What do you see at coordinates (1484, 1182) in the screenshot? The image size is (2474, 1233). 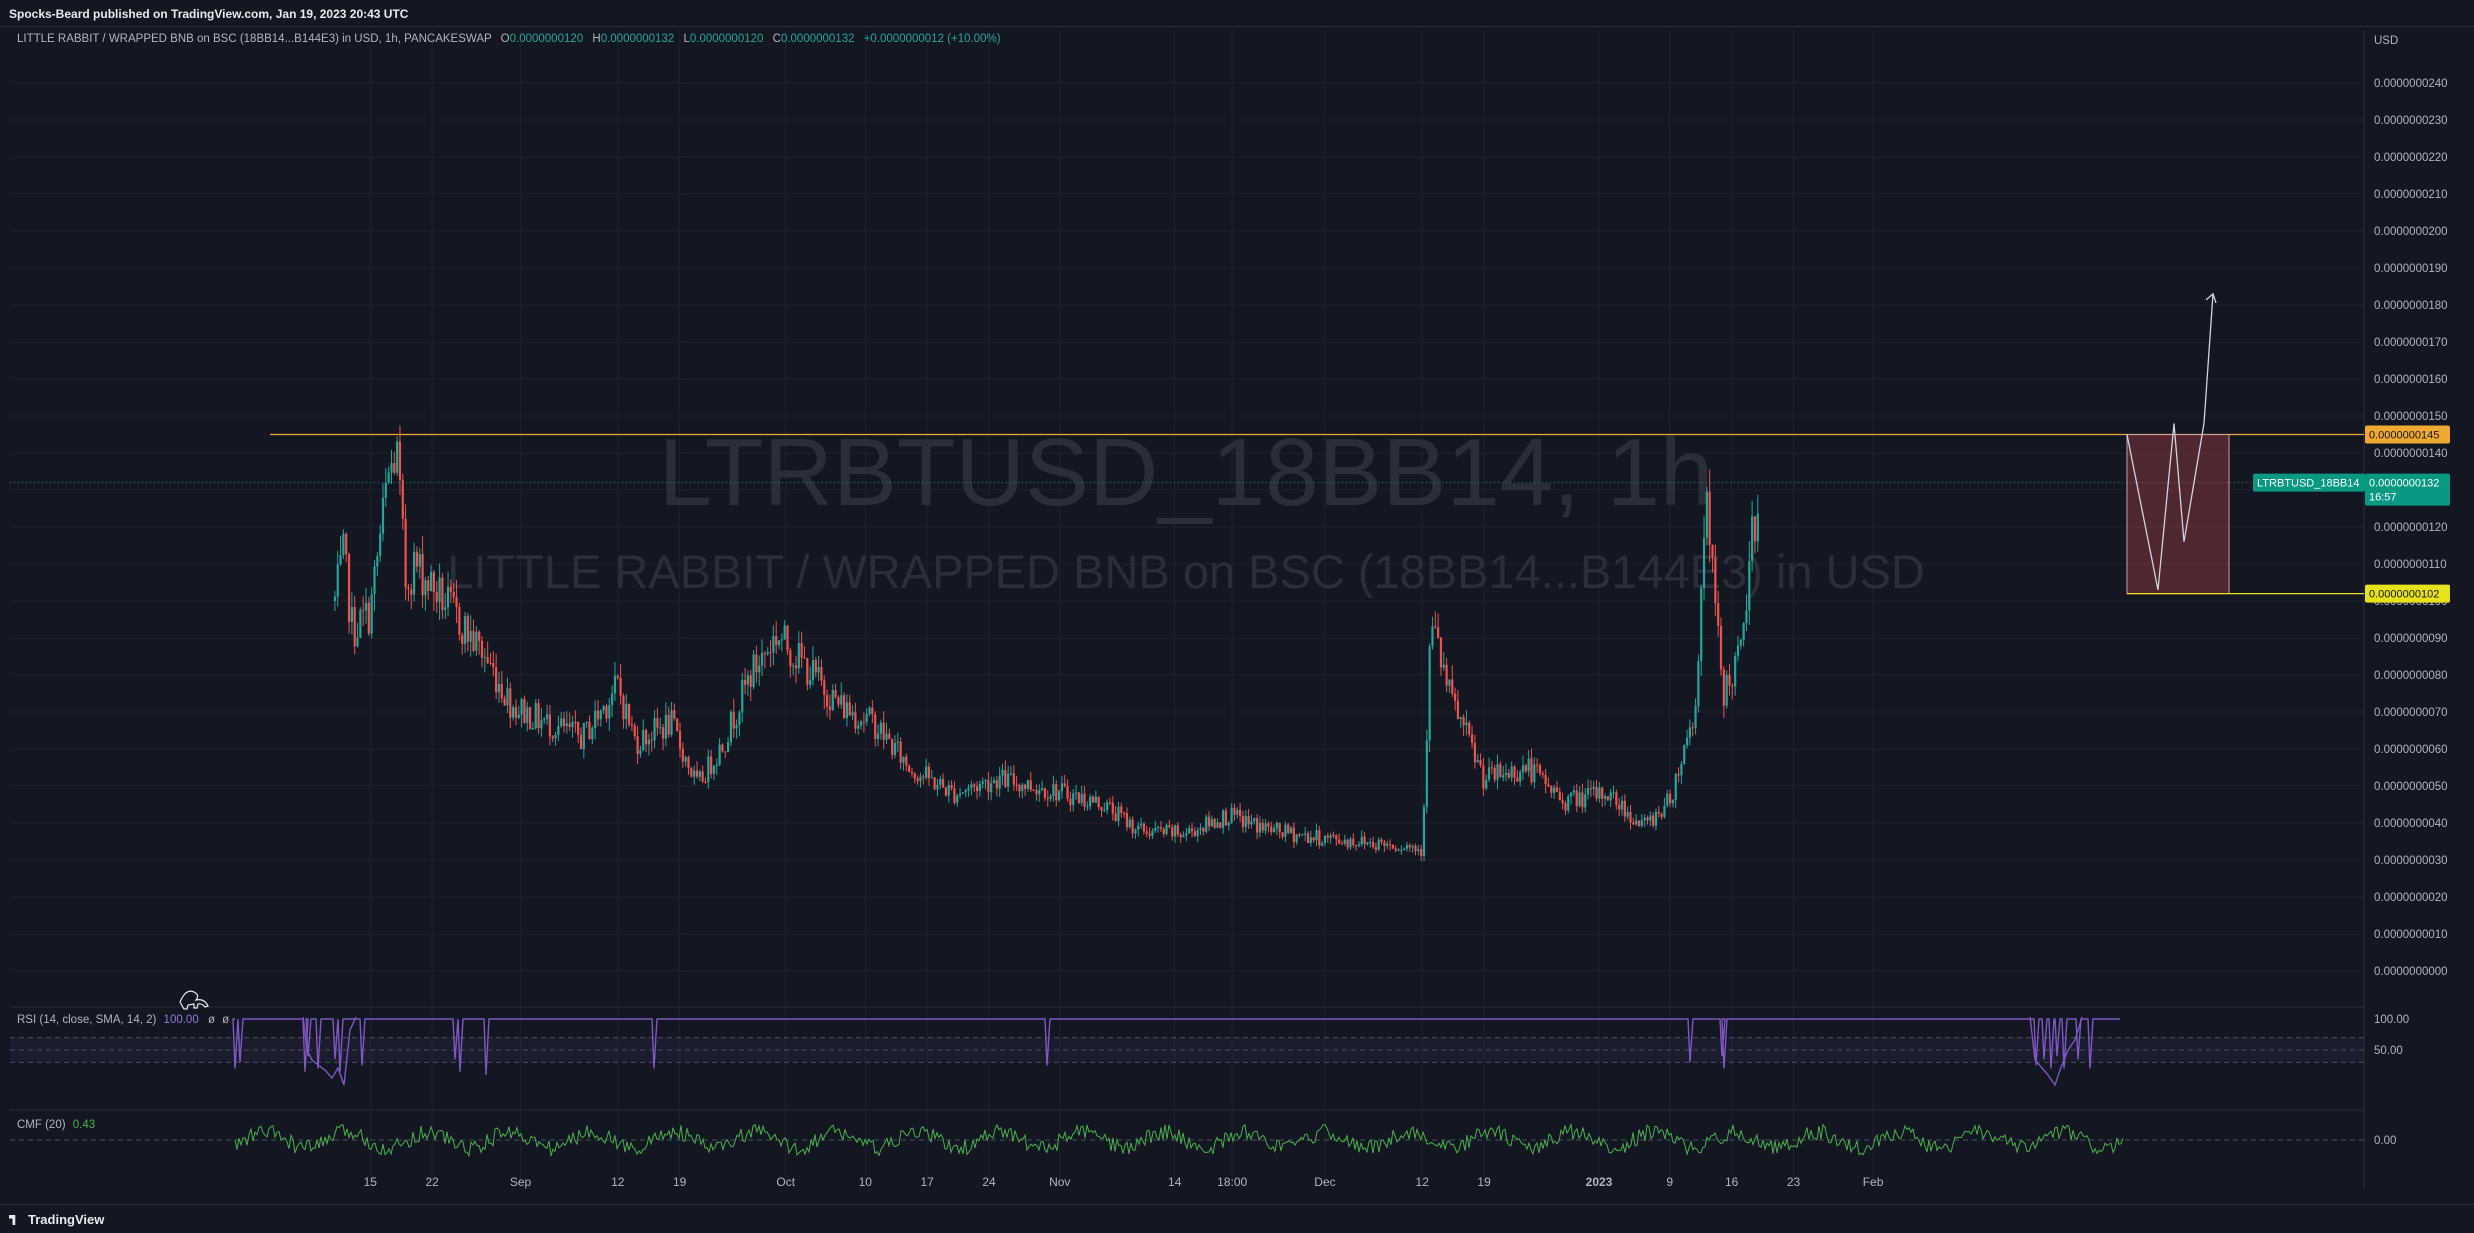 I see `time-tick: 19` at bounding box center [1484, 1182].